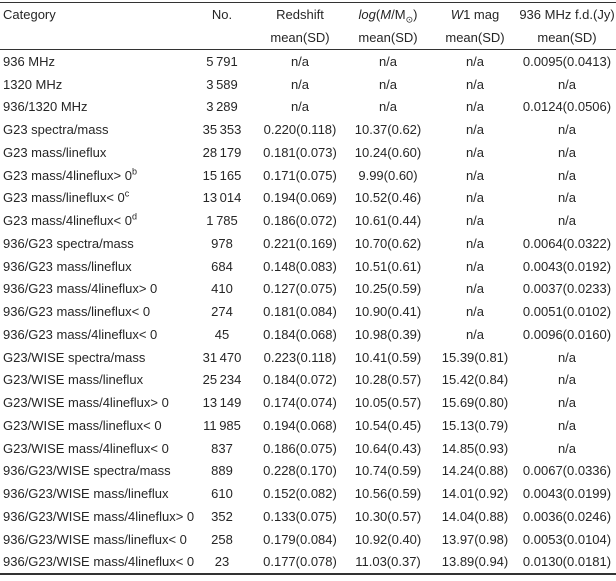 The height and width of the screenshot is (581, 616). Describe the element at coordinates (388, 357) in the screenshot. I see `cell-logm: 10.41(0.59)` at that location.